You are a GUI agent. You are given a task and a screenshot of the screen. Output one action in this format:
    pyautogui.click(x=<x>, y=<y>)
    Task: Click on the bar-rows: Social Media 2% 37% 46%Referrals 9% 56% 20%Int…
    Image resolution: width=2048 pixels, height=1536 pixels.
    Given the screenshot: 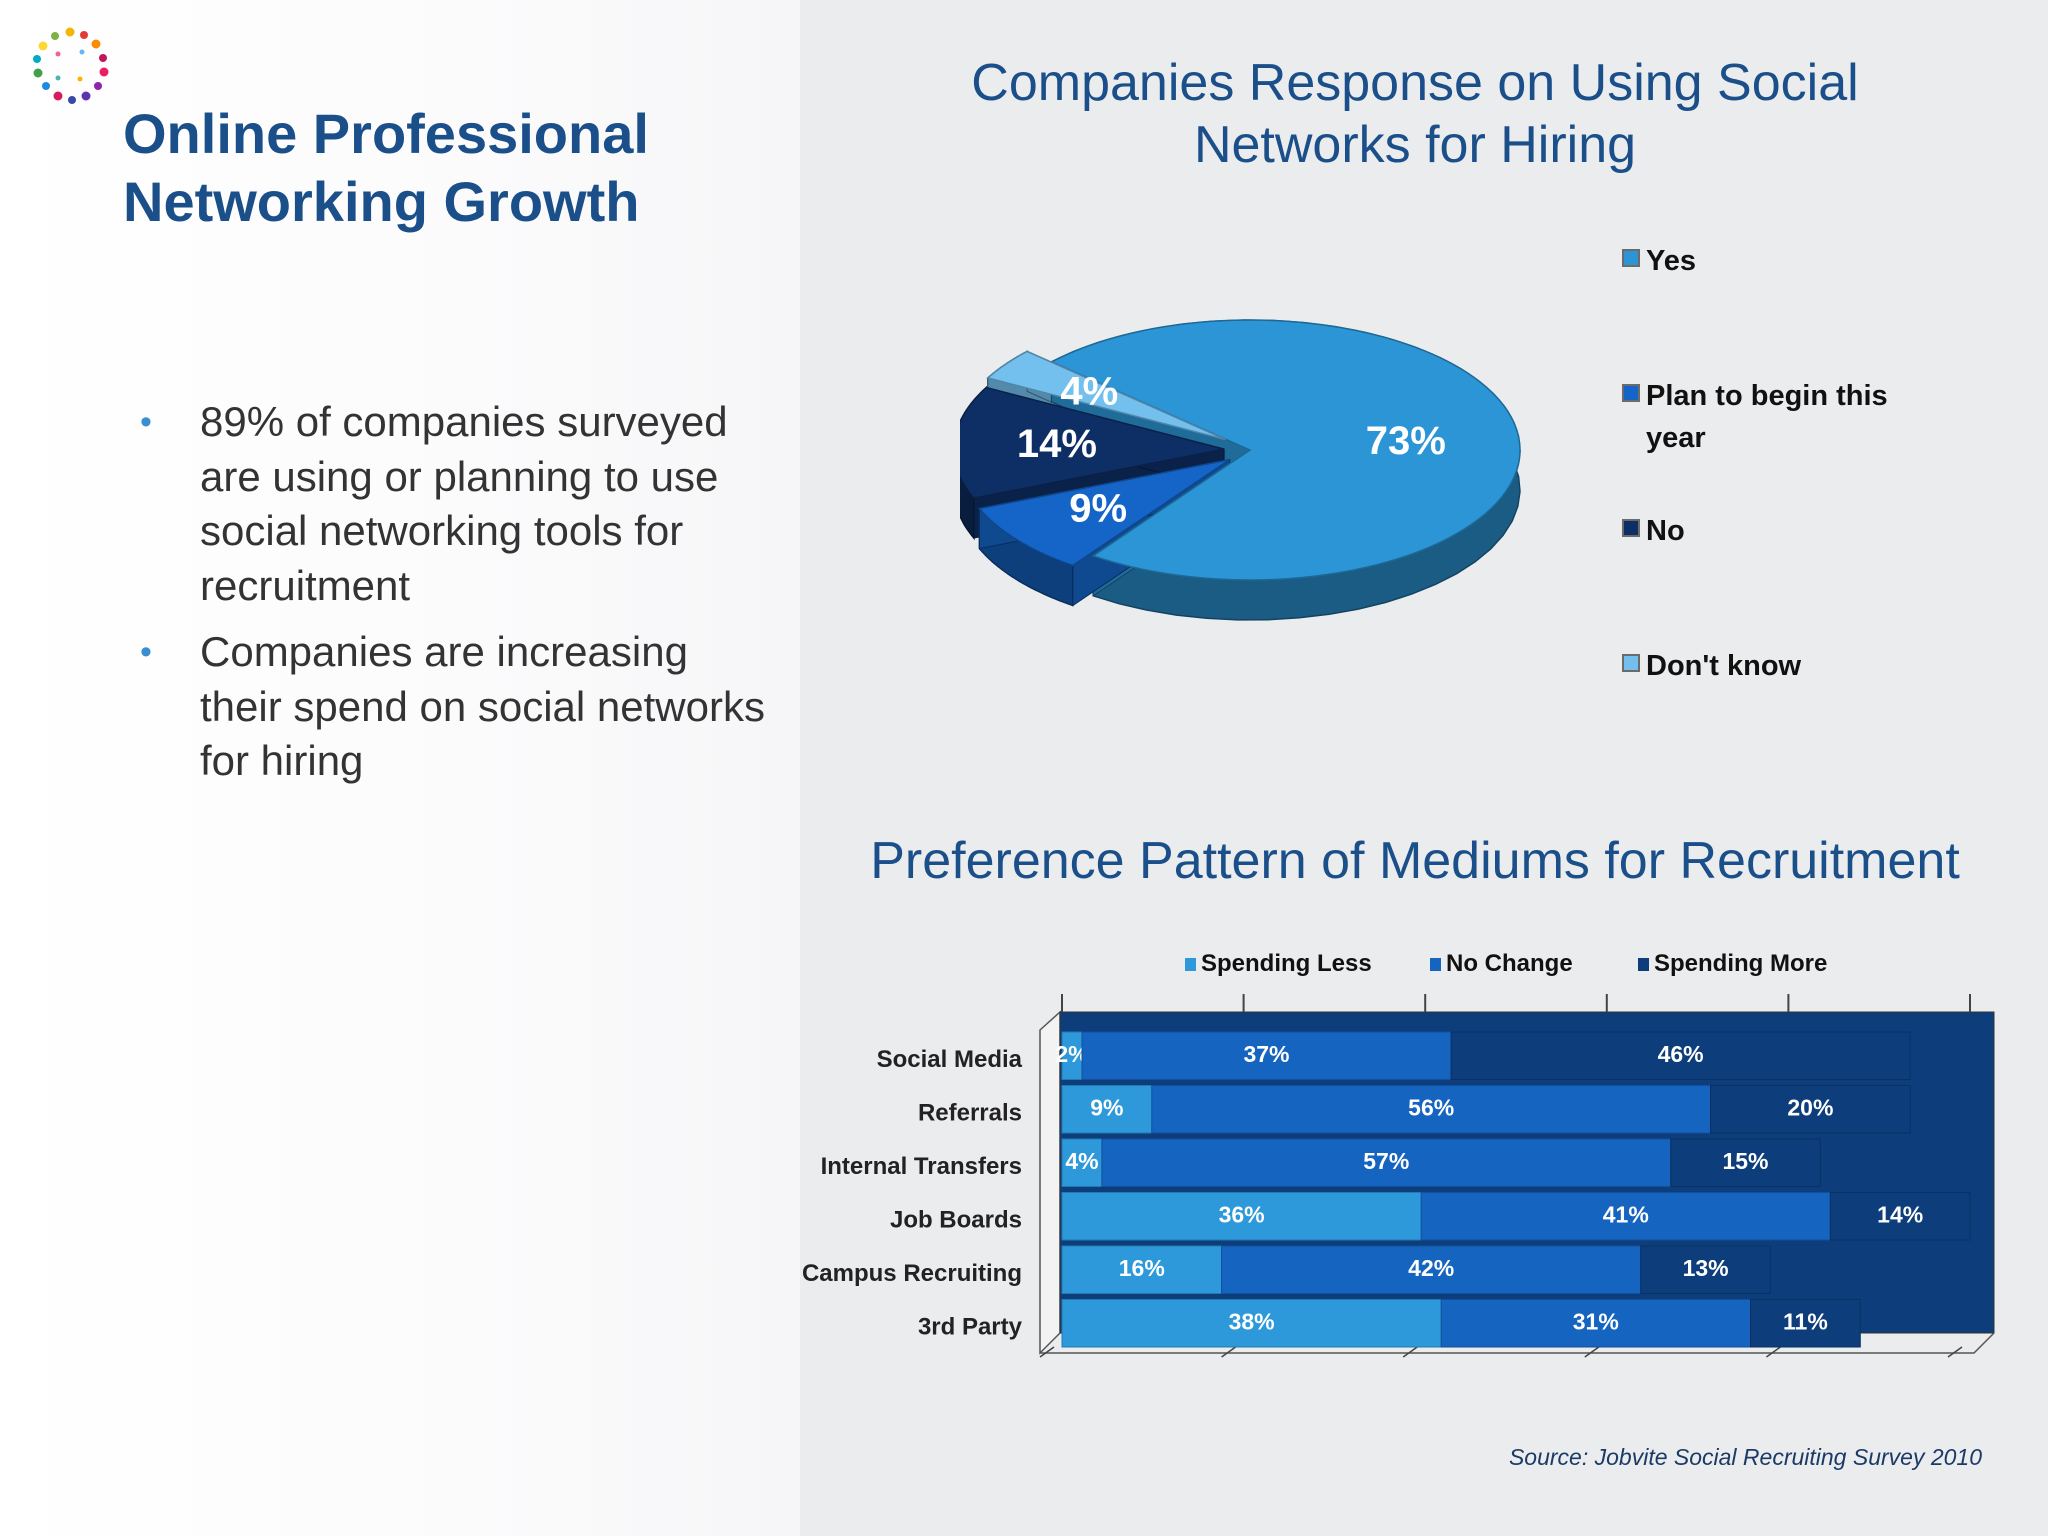 What is the action you would take?
    pyautogui.click(x=1386, y=1189)
    